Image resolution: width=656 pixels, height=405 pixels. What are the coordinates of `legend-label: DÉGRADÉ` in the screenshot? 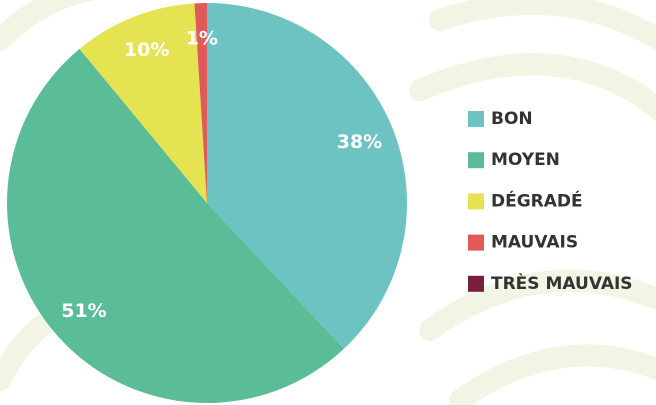 It's located at (537, 200).